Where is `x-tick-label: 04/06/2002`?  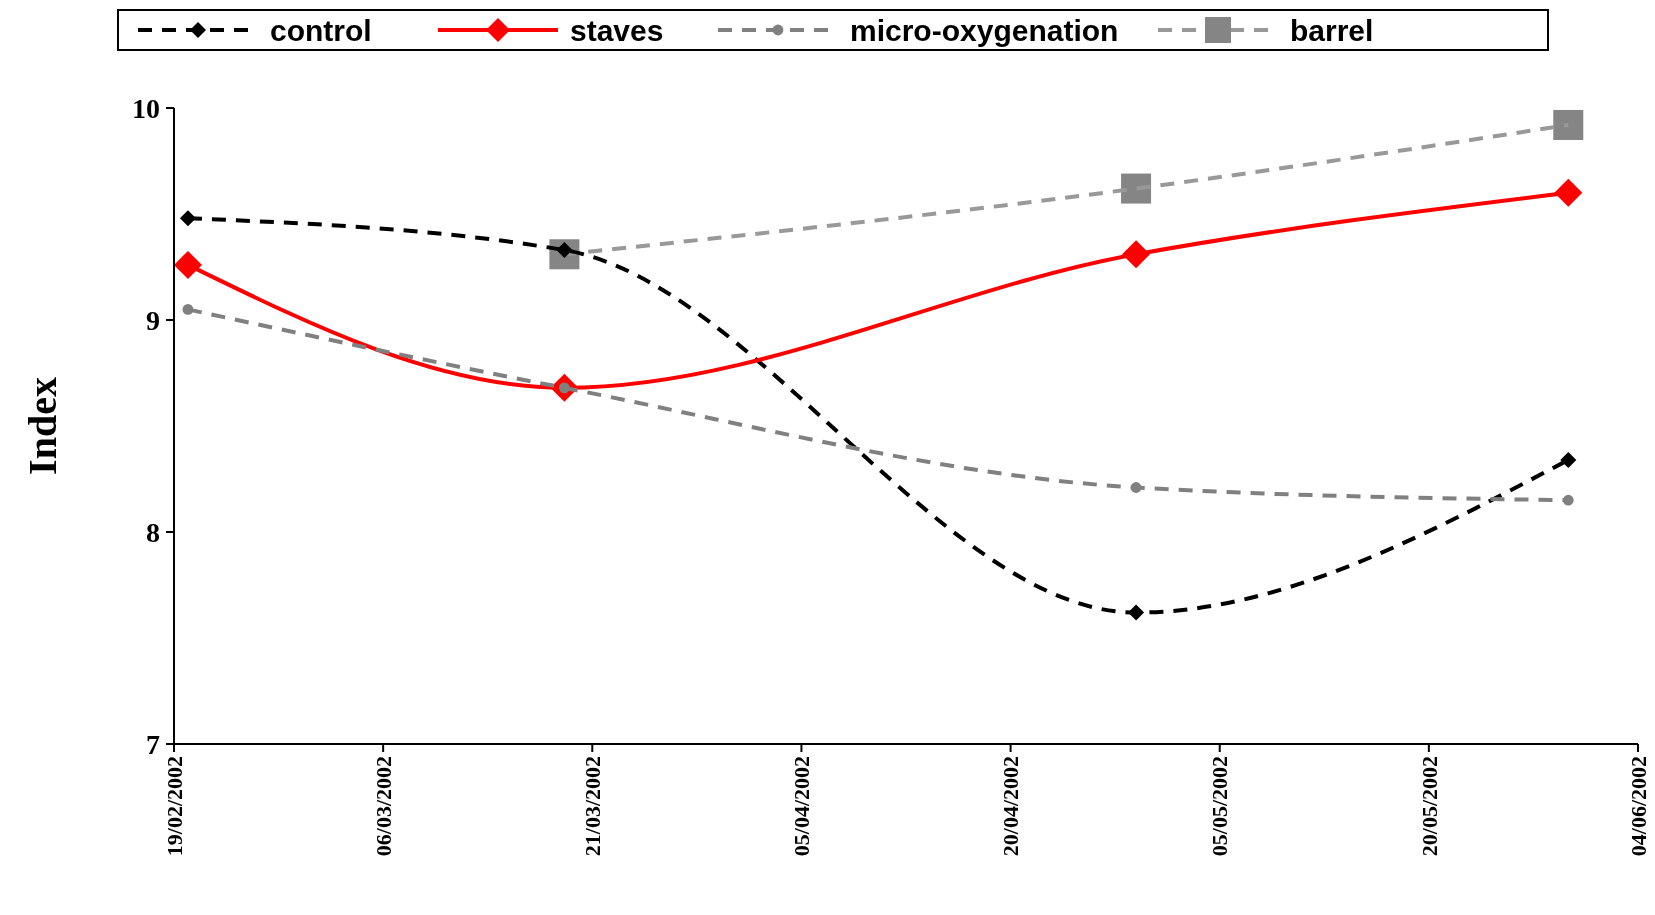 x-tick-label: 04/06/2002 is located at coordinates (1638, 806).